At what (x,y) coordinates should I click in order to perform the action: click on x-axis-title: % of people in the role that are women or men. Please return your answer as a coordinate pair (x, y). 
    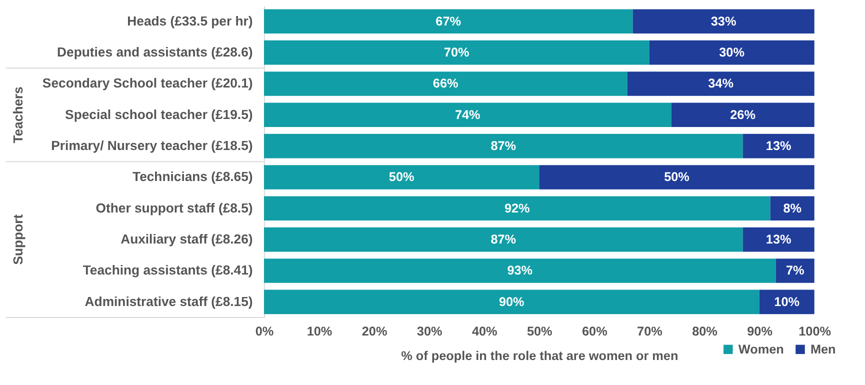
    Looking at the image, I should click on (539, 355).